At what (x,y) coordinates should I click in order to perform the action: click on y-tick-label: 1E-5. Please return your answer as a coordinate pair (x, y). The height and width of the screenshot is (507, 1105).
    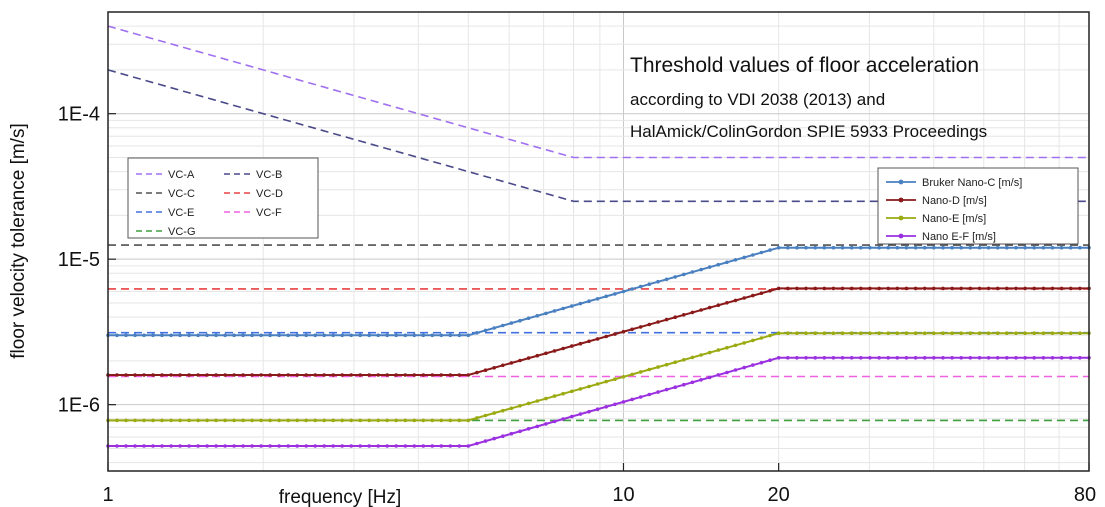
    Looking at the image, I should click on (79, 260).